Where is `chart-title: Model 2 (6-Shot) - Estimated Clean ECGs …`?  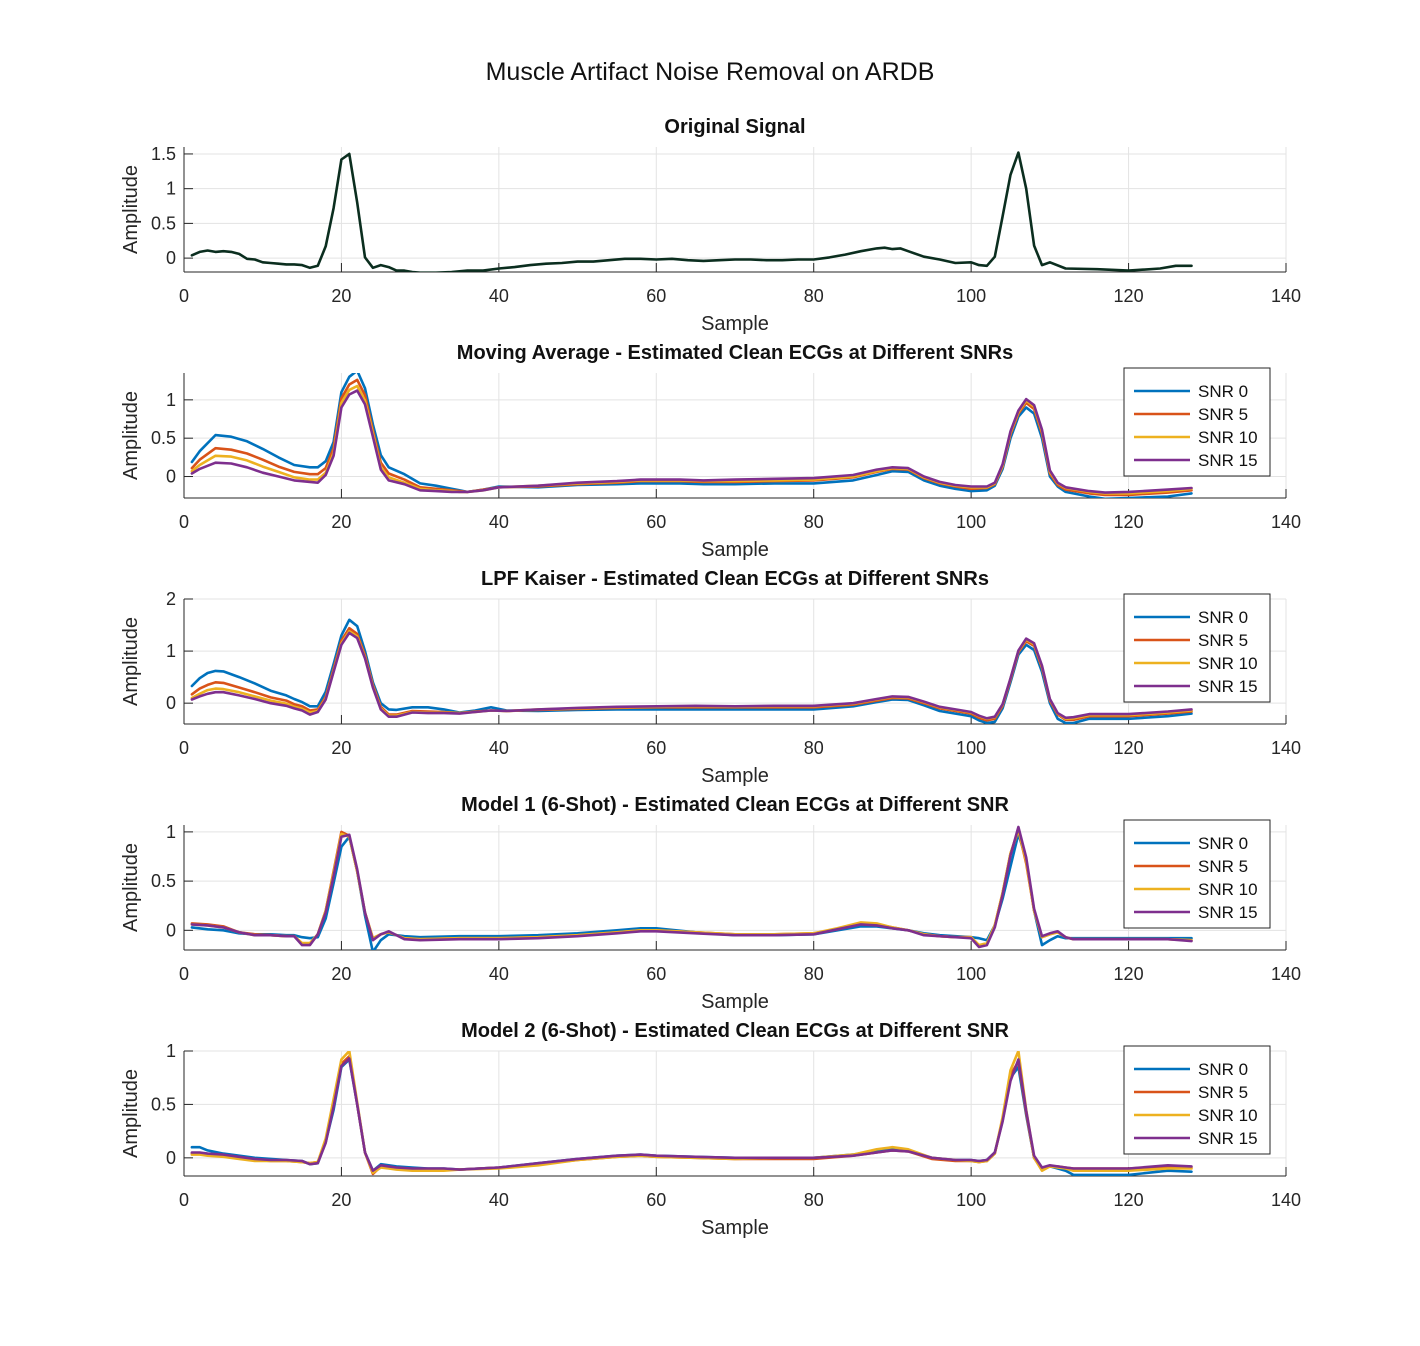 chart-title: Model 2 (6-Shot) - Estimated Clean ECGs … is located at coordinates (735, 1031).